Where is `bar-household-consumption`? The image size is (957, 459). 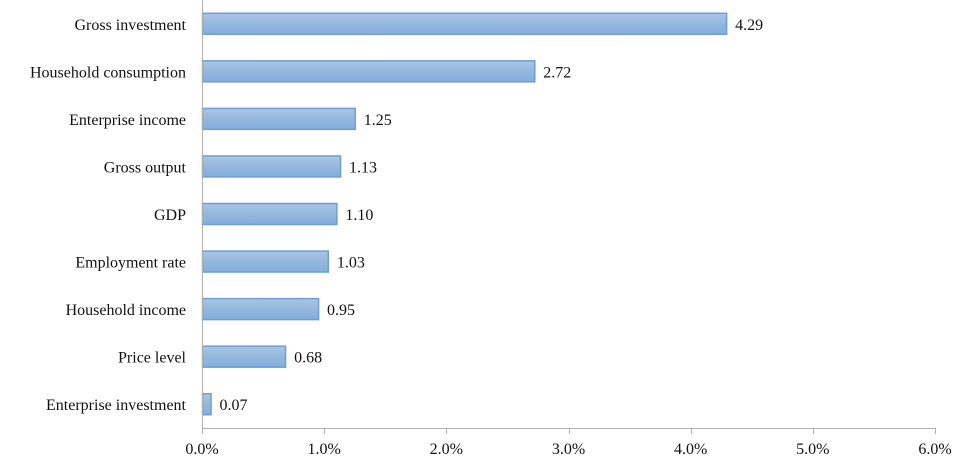
bar-household-consumption is located at coordinates (368, 71).